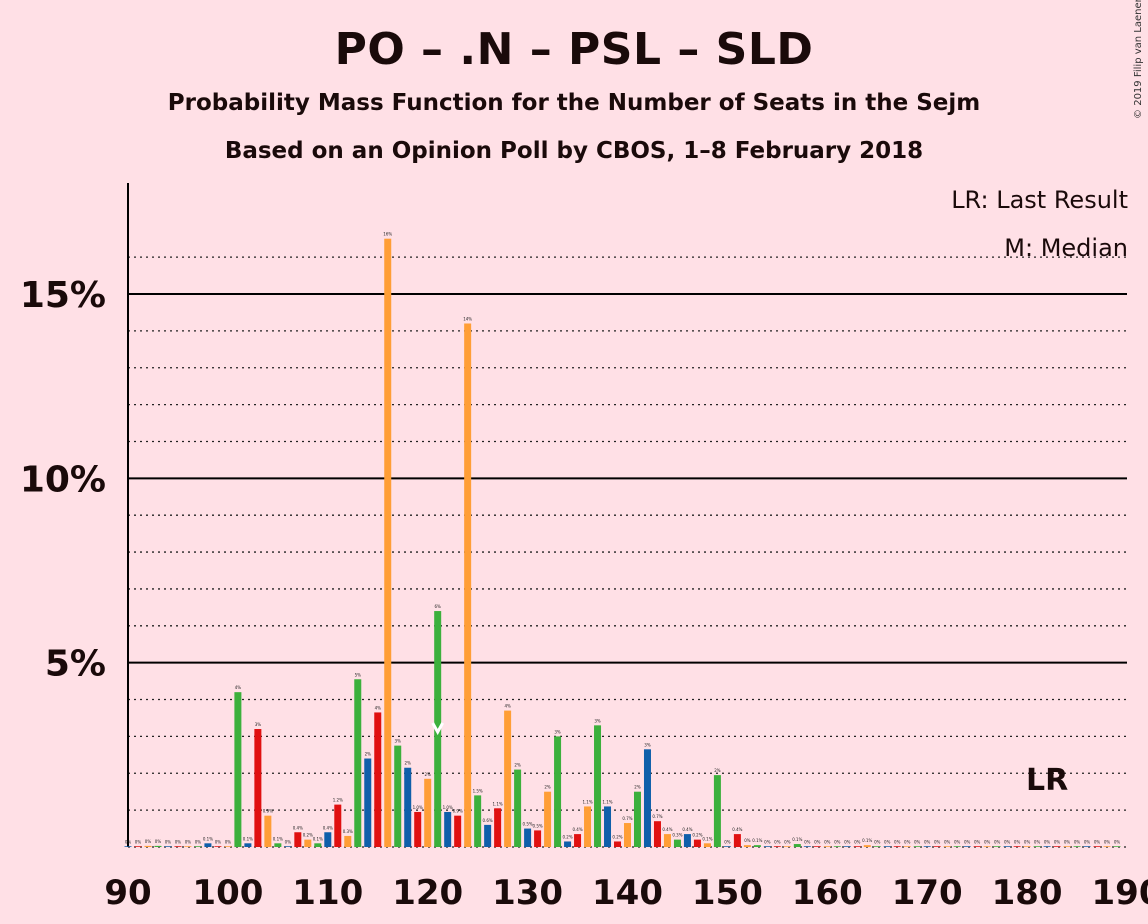 The image size is (1148, 924). Describe the element at coordinates (677, 835) in the screenshot. I see `bar-value-label: 0.3%` at that location.